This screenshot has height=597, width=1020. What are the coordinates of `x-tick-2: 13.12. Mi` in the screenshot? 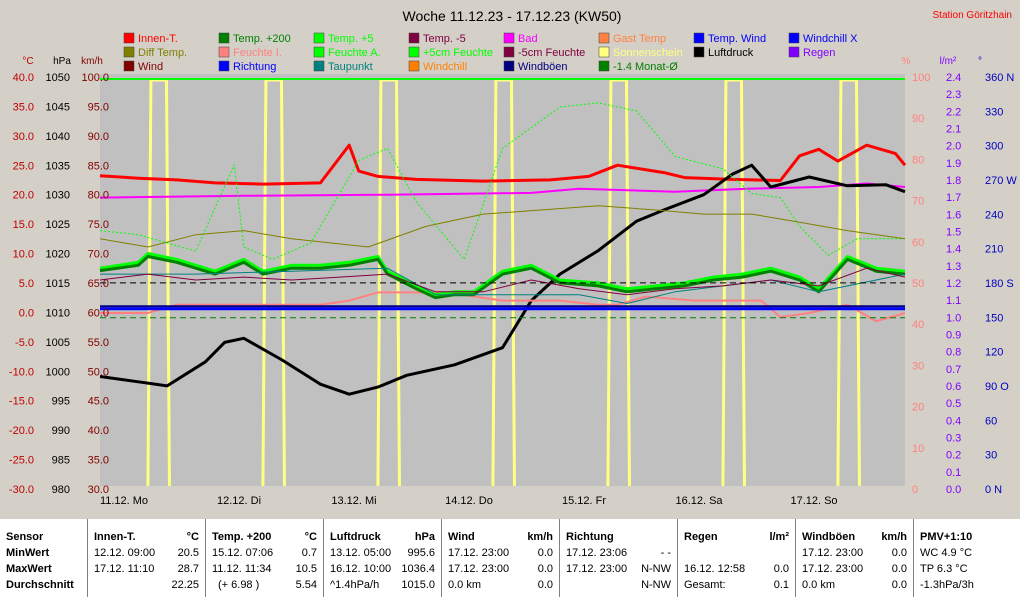 It's located at (353, 501).